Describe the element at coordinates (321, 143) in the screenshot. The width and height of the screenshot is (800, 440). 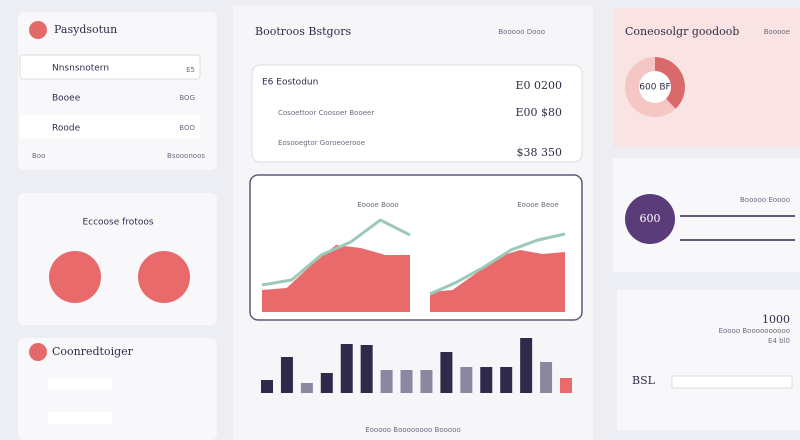
I see `list-label: Eosooegtor Goroeoerooe` at that location.